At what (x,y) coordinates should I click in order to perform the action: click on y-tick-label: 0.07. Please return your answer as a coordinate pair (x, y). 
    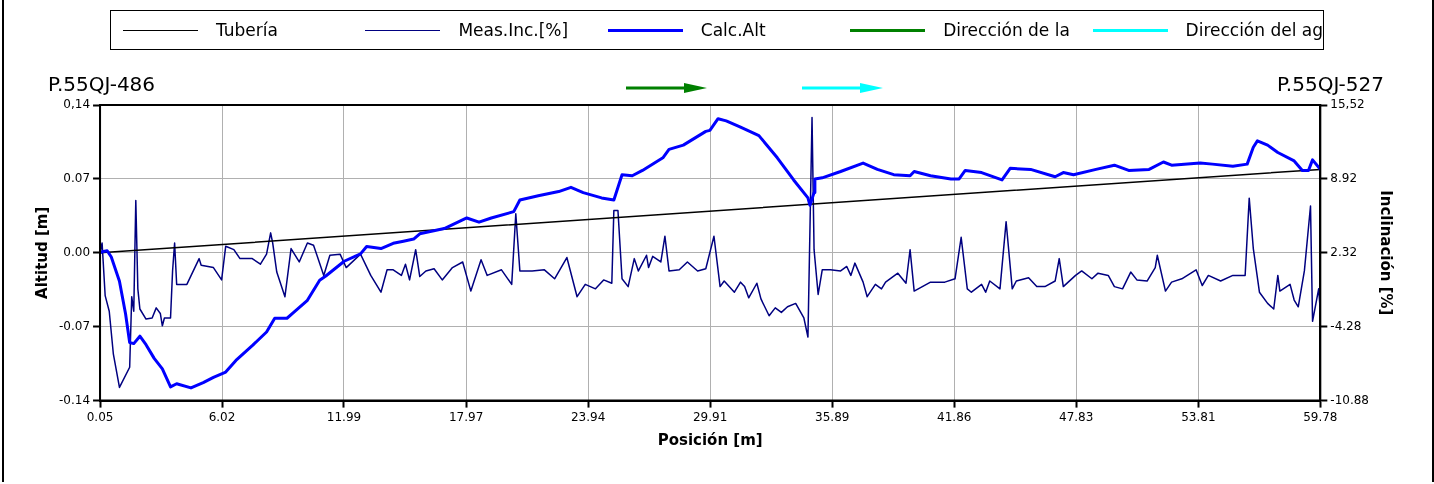
    Looking at the image, I should click on (77, 178).